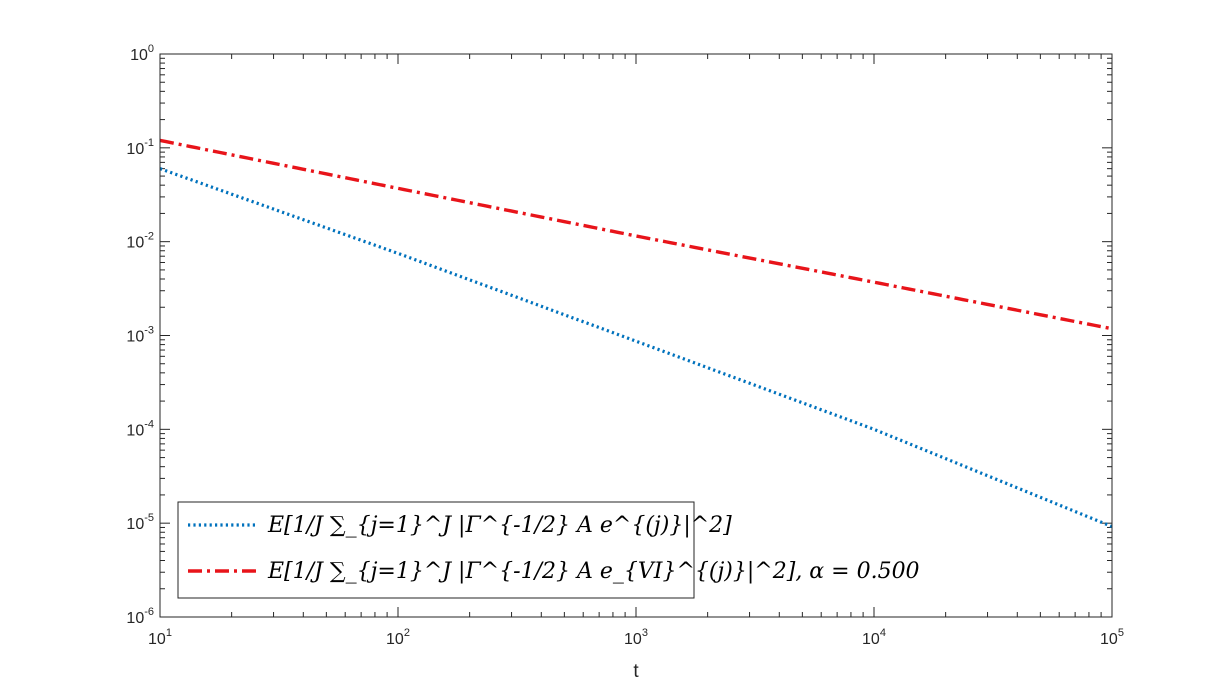 The height and width of the screenshot is (692, 1228). What do you see at coordinates (140, 428) in the screenshot?
I see `y-tick-label: 10⁻⁴` at bounding box center [140, 428].